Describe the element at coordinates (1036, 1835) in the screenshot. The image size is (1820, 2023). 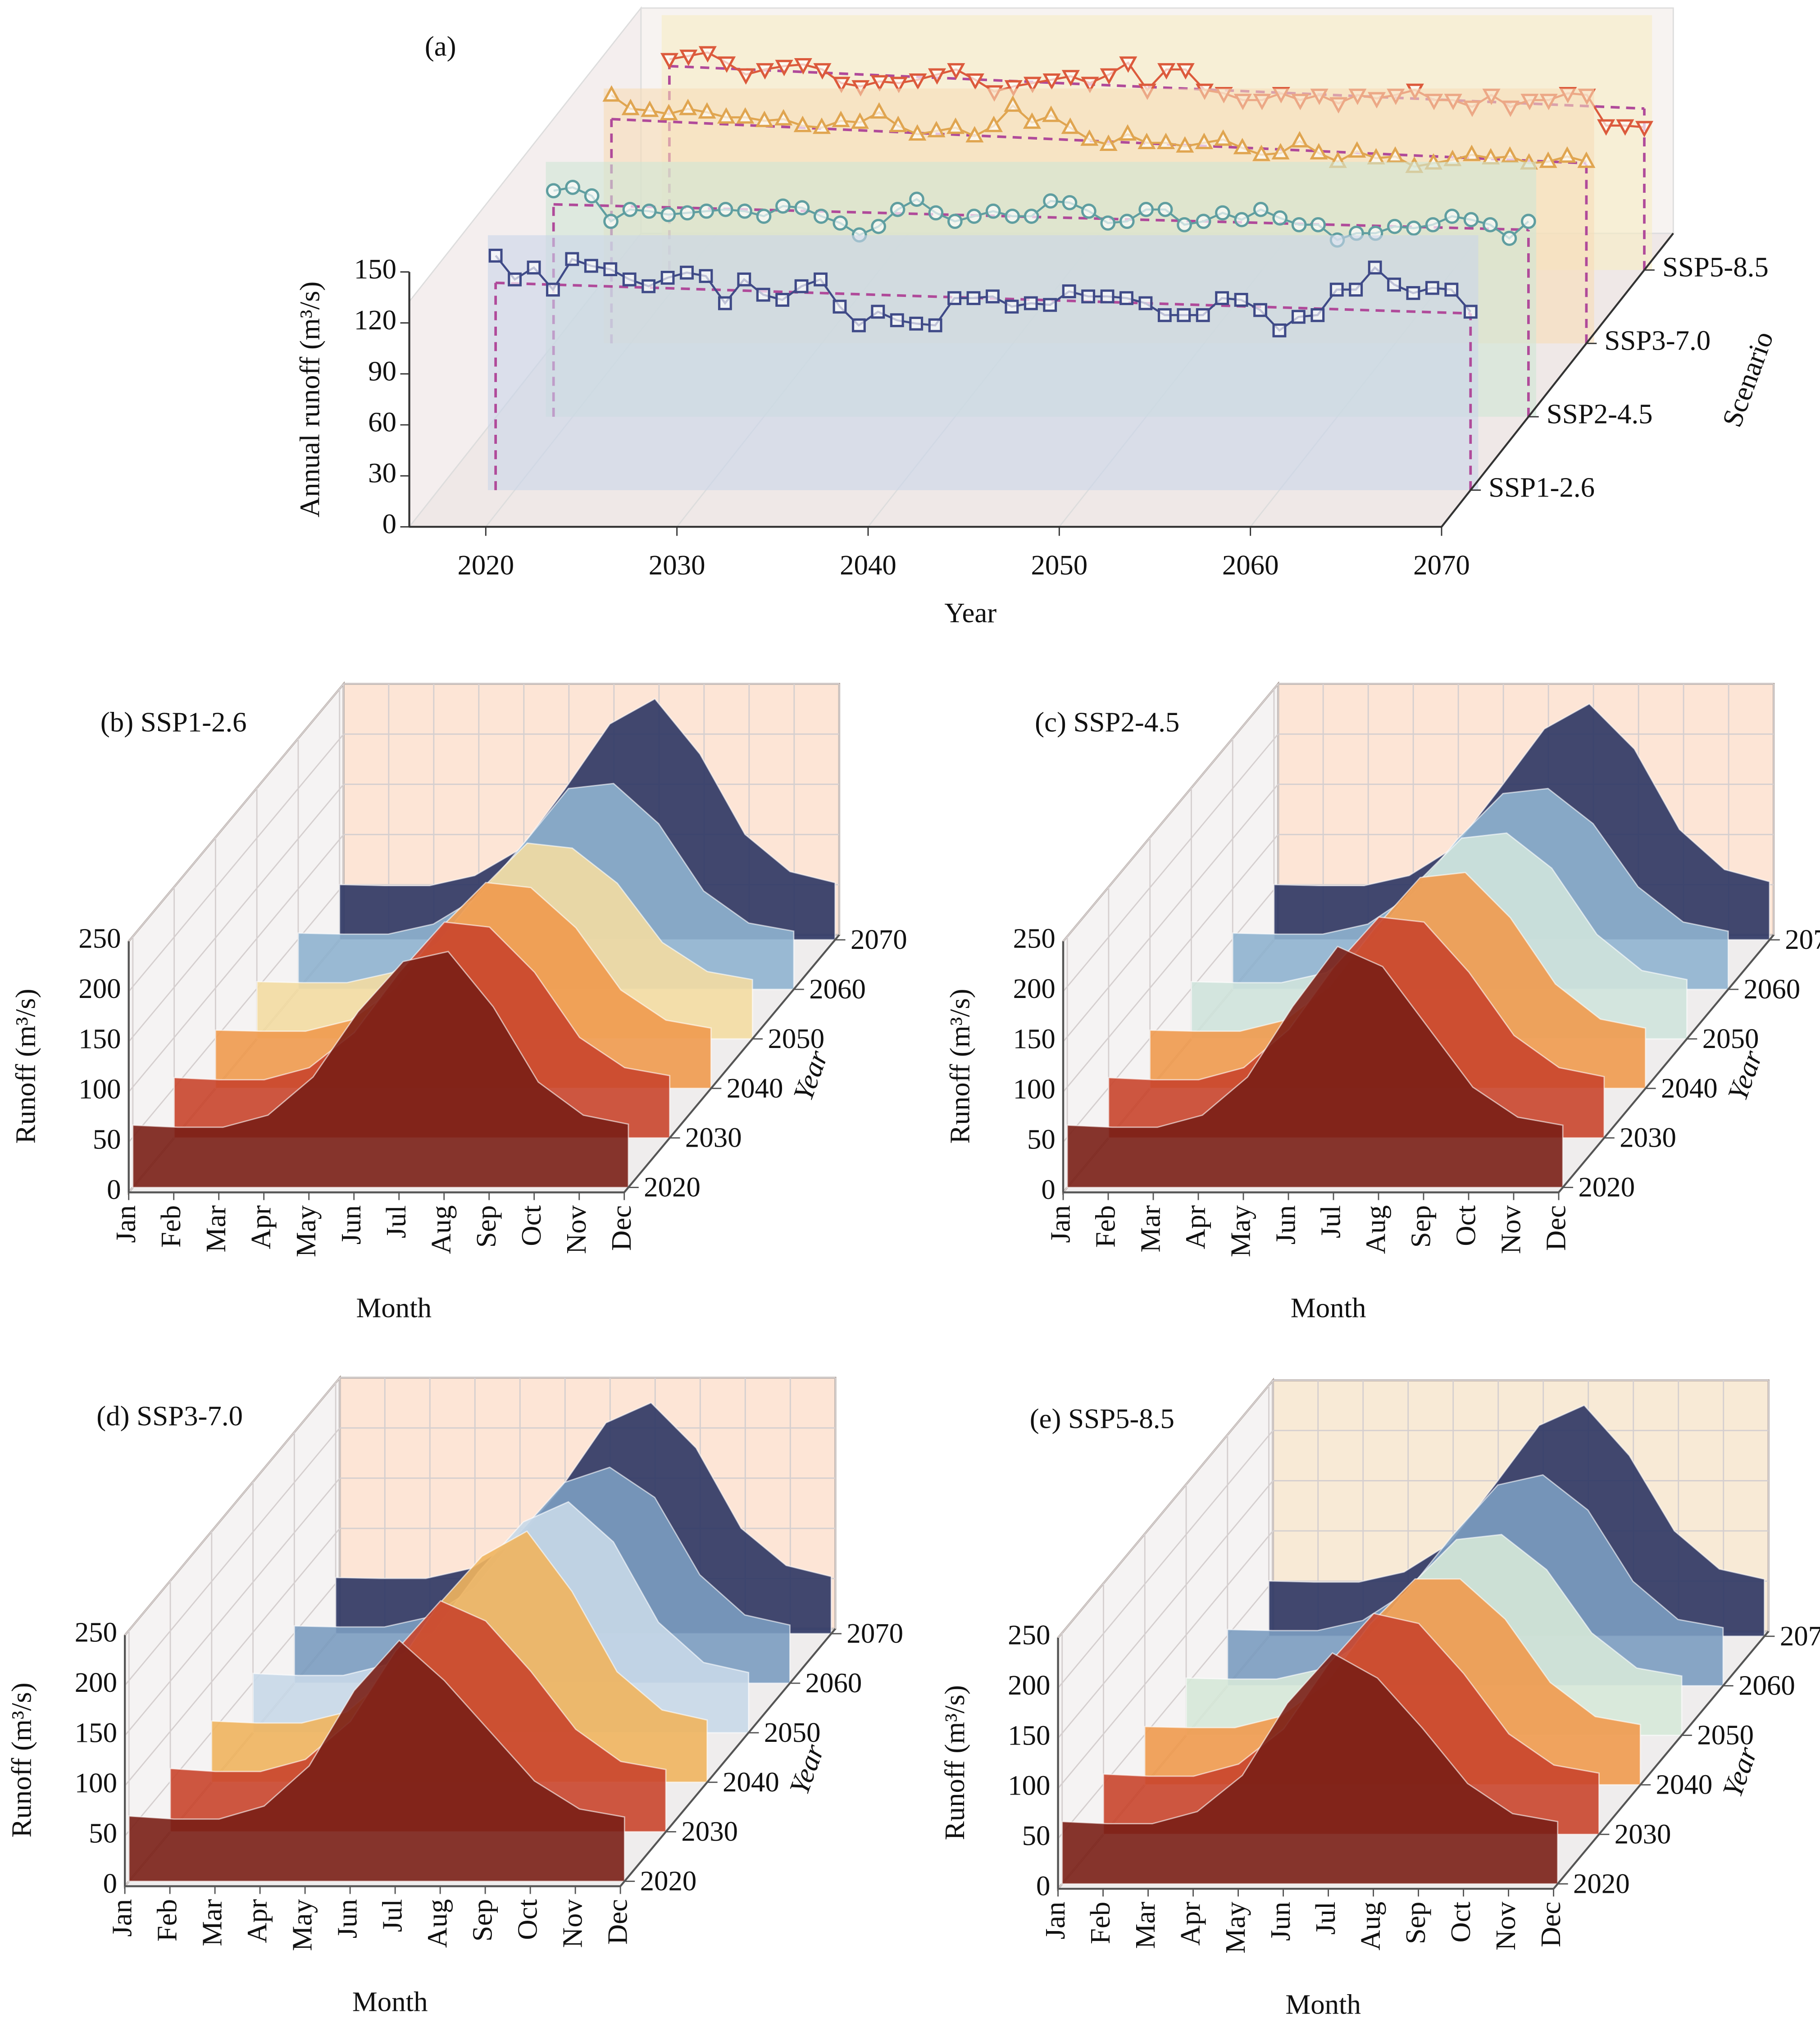
I see `z-tick-label: 50` at that location.